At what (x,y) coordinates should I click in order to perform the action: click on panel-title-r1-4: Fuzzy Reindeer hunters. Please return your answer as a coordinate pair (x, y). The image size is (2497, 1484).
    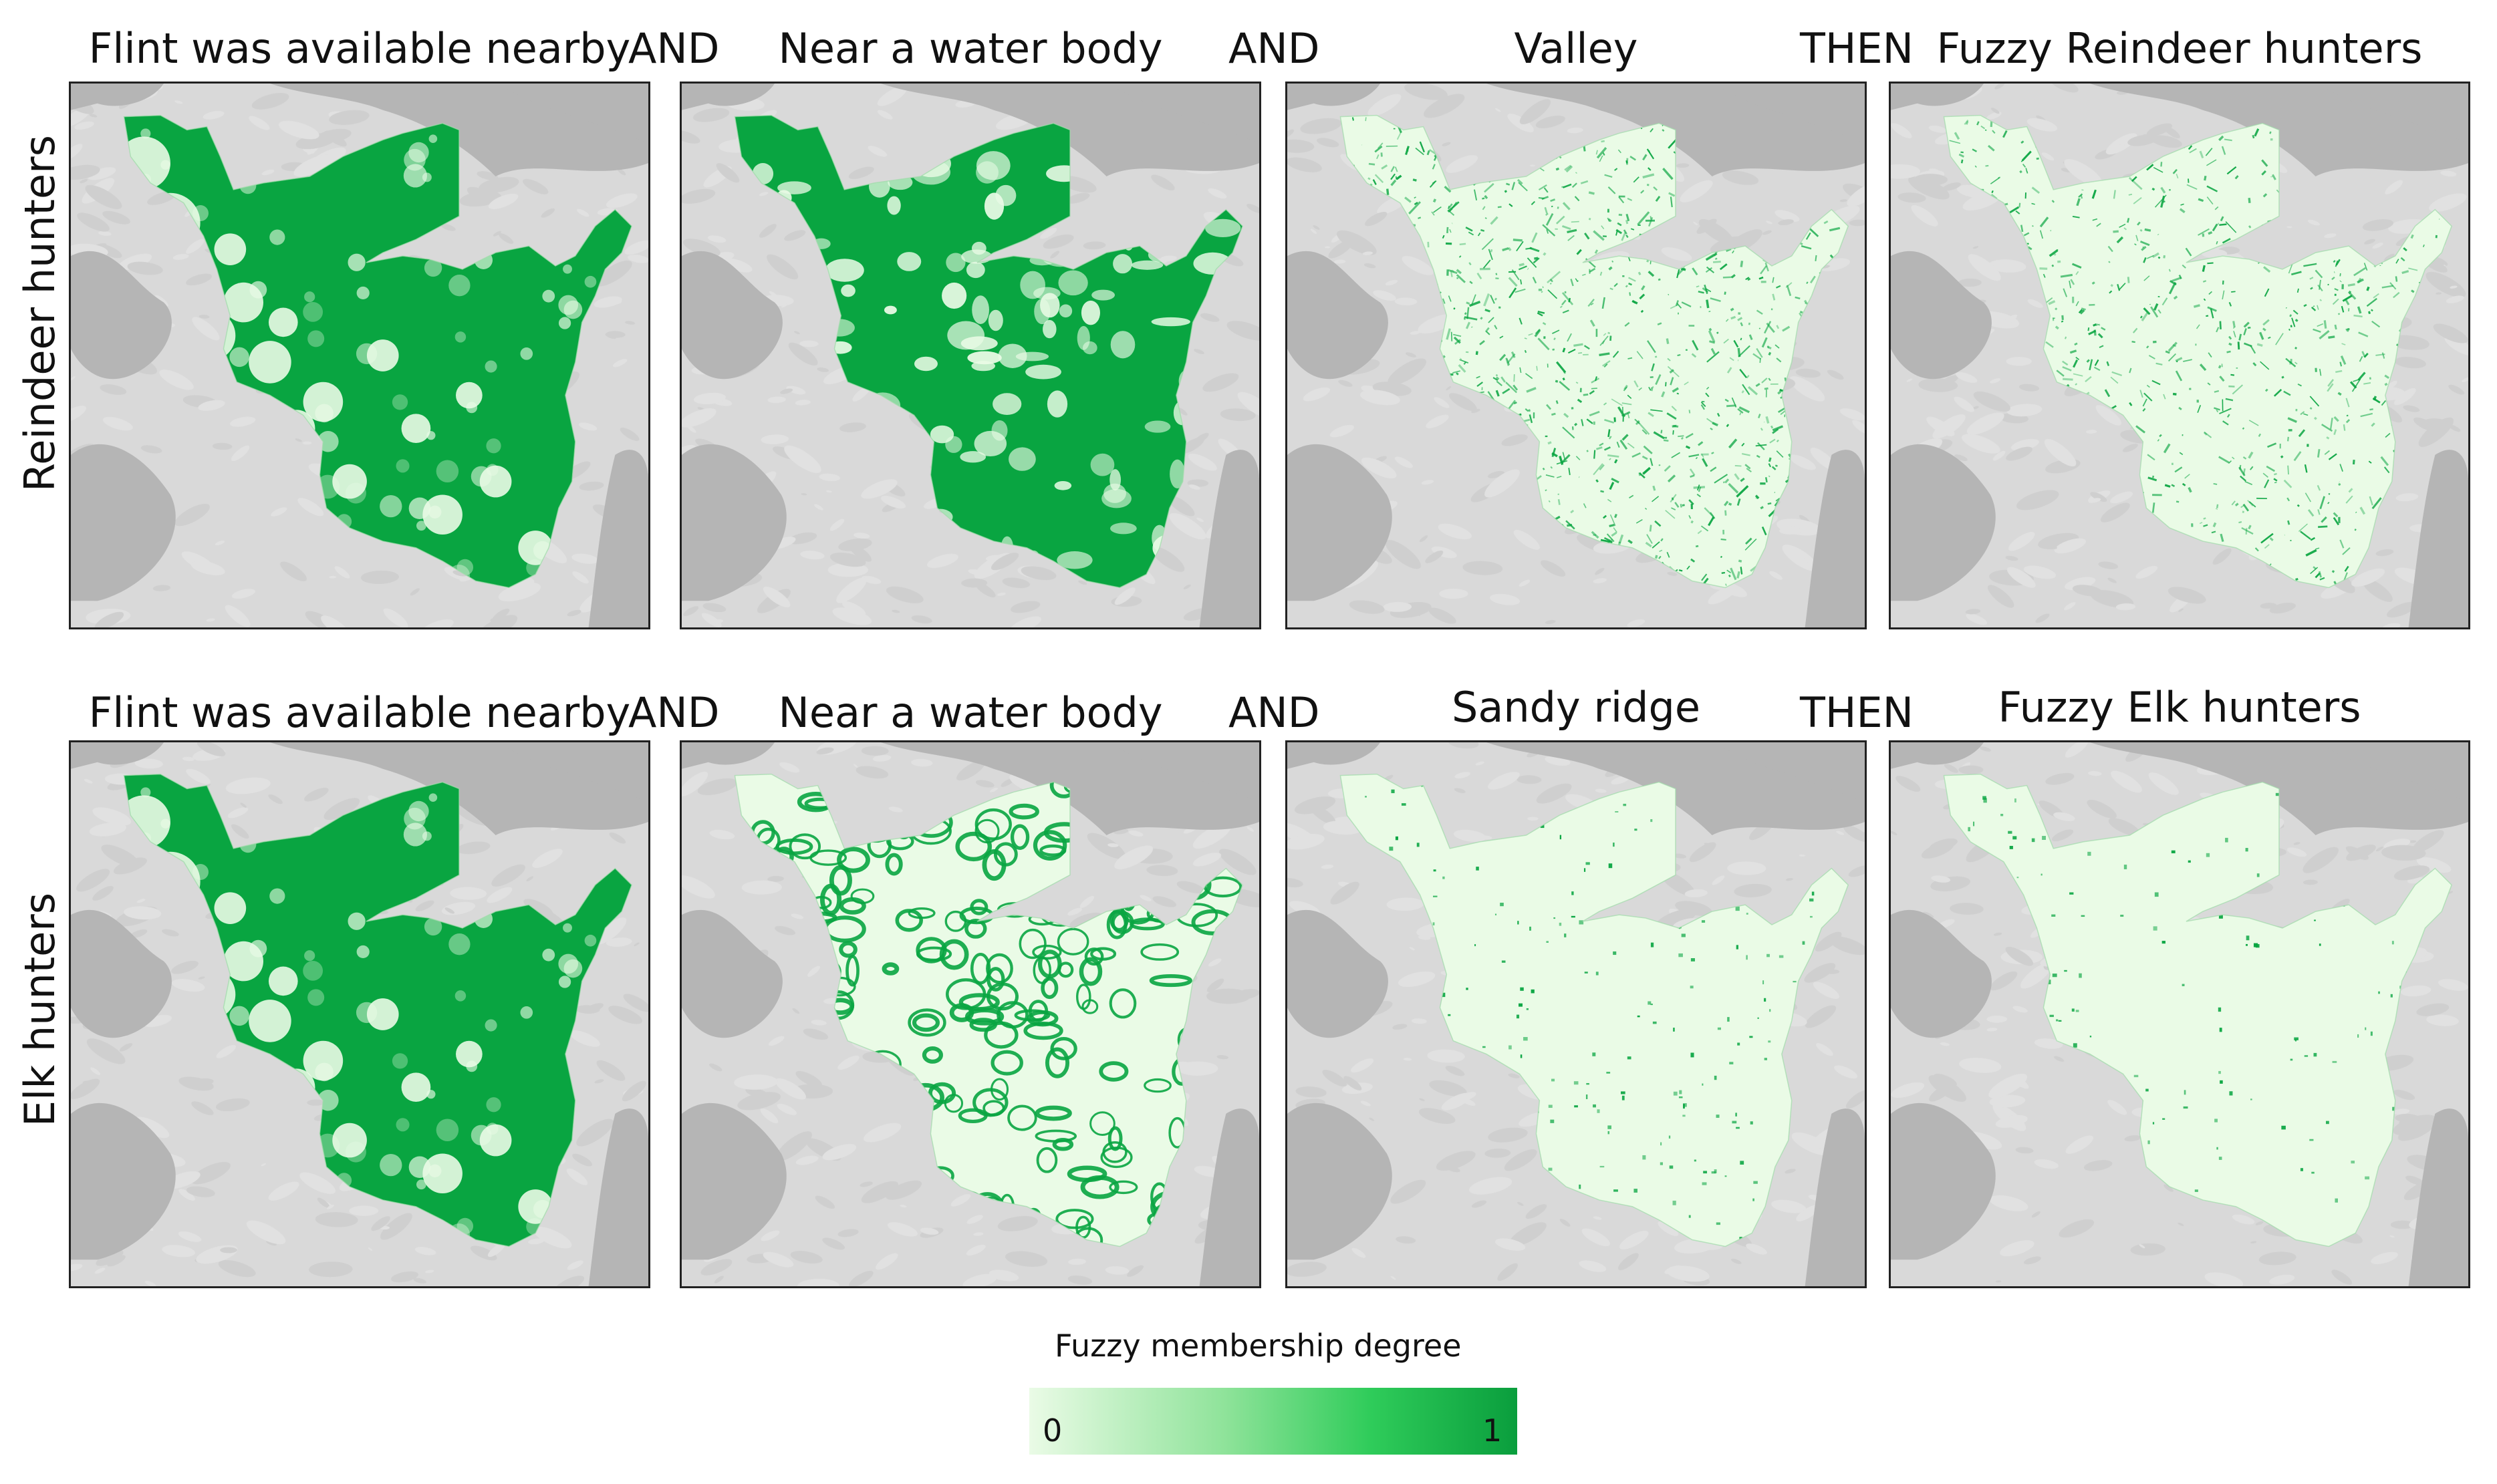
    Looking at the image, I should click on (2179, 48).